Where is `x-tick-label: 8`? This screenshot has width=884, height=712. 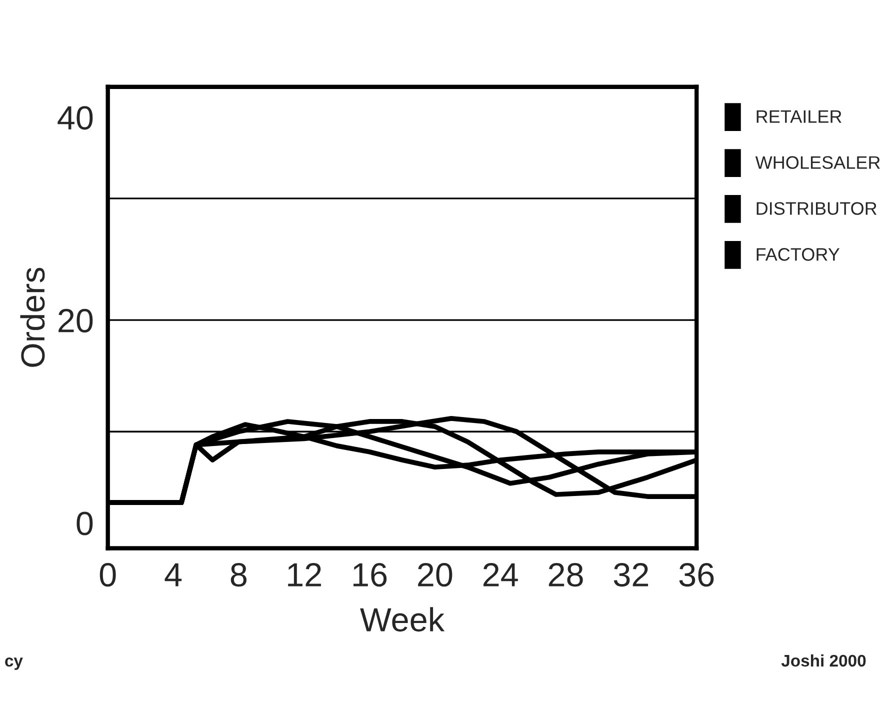
x-tick-label: 8 is located at coordinates (238, 575).